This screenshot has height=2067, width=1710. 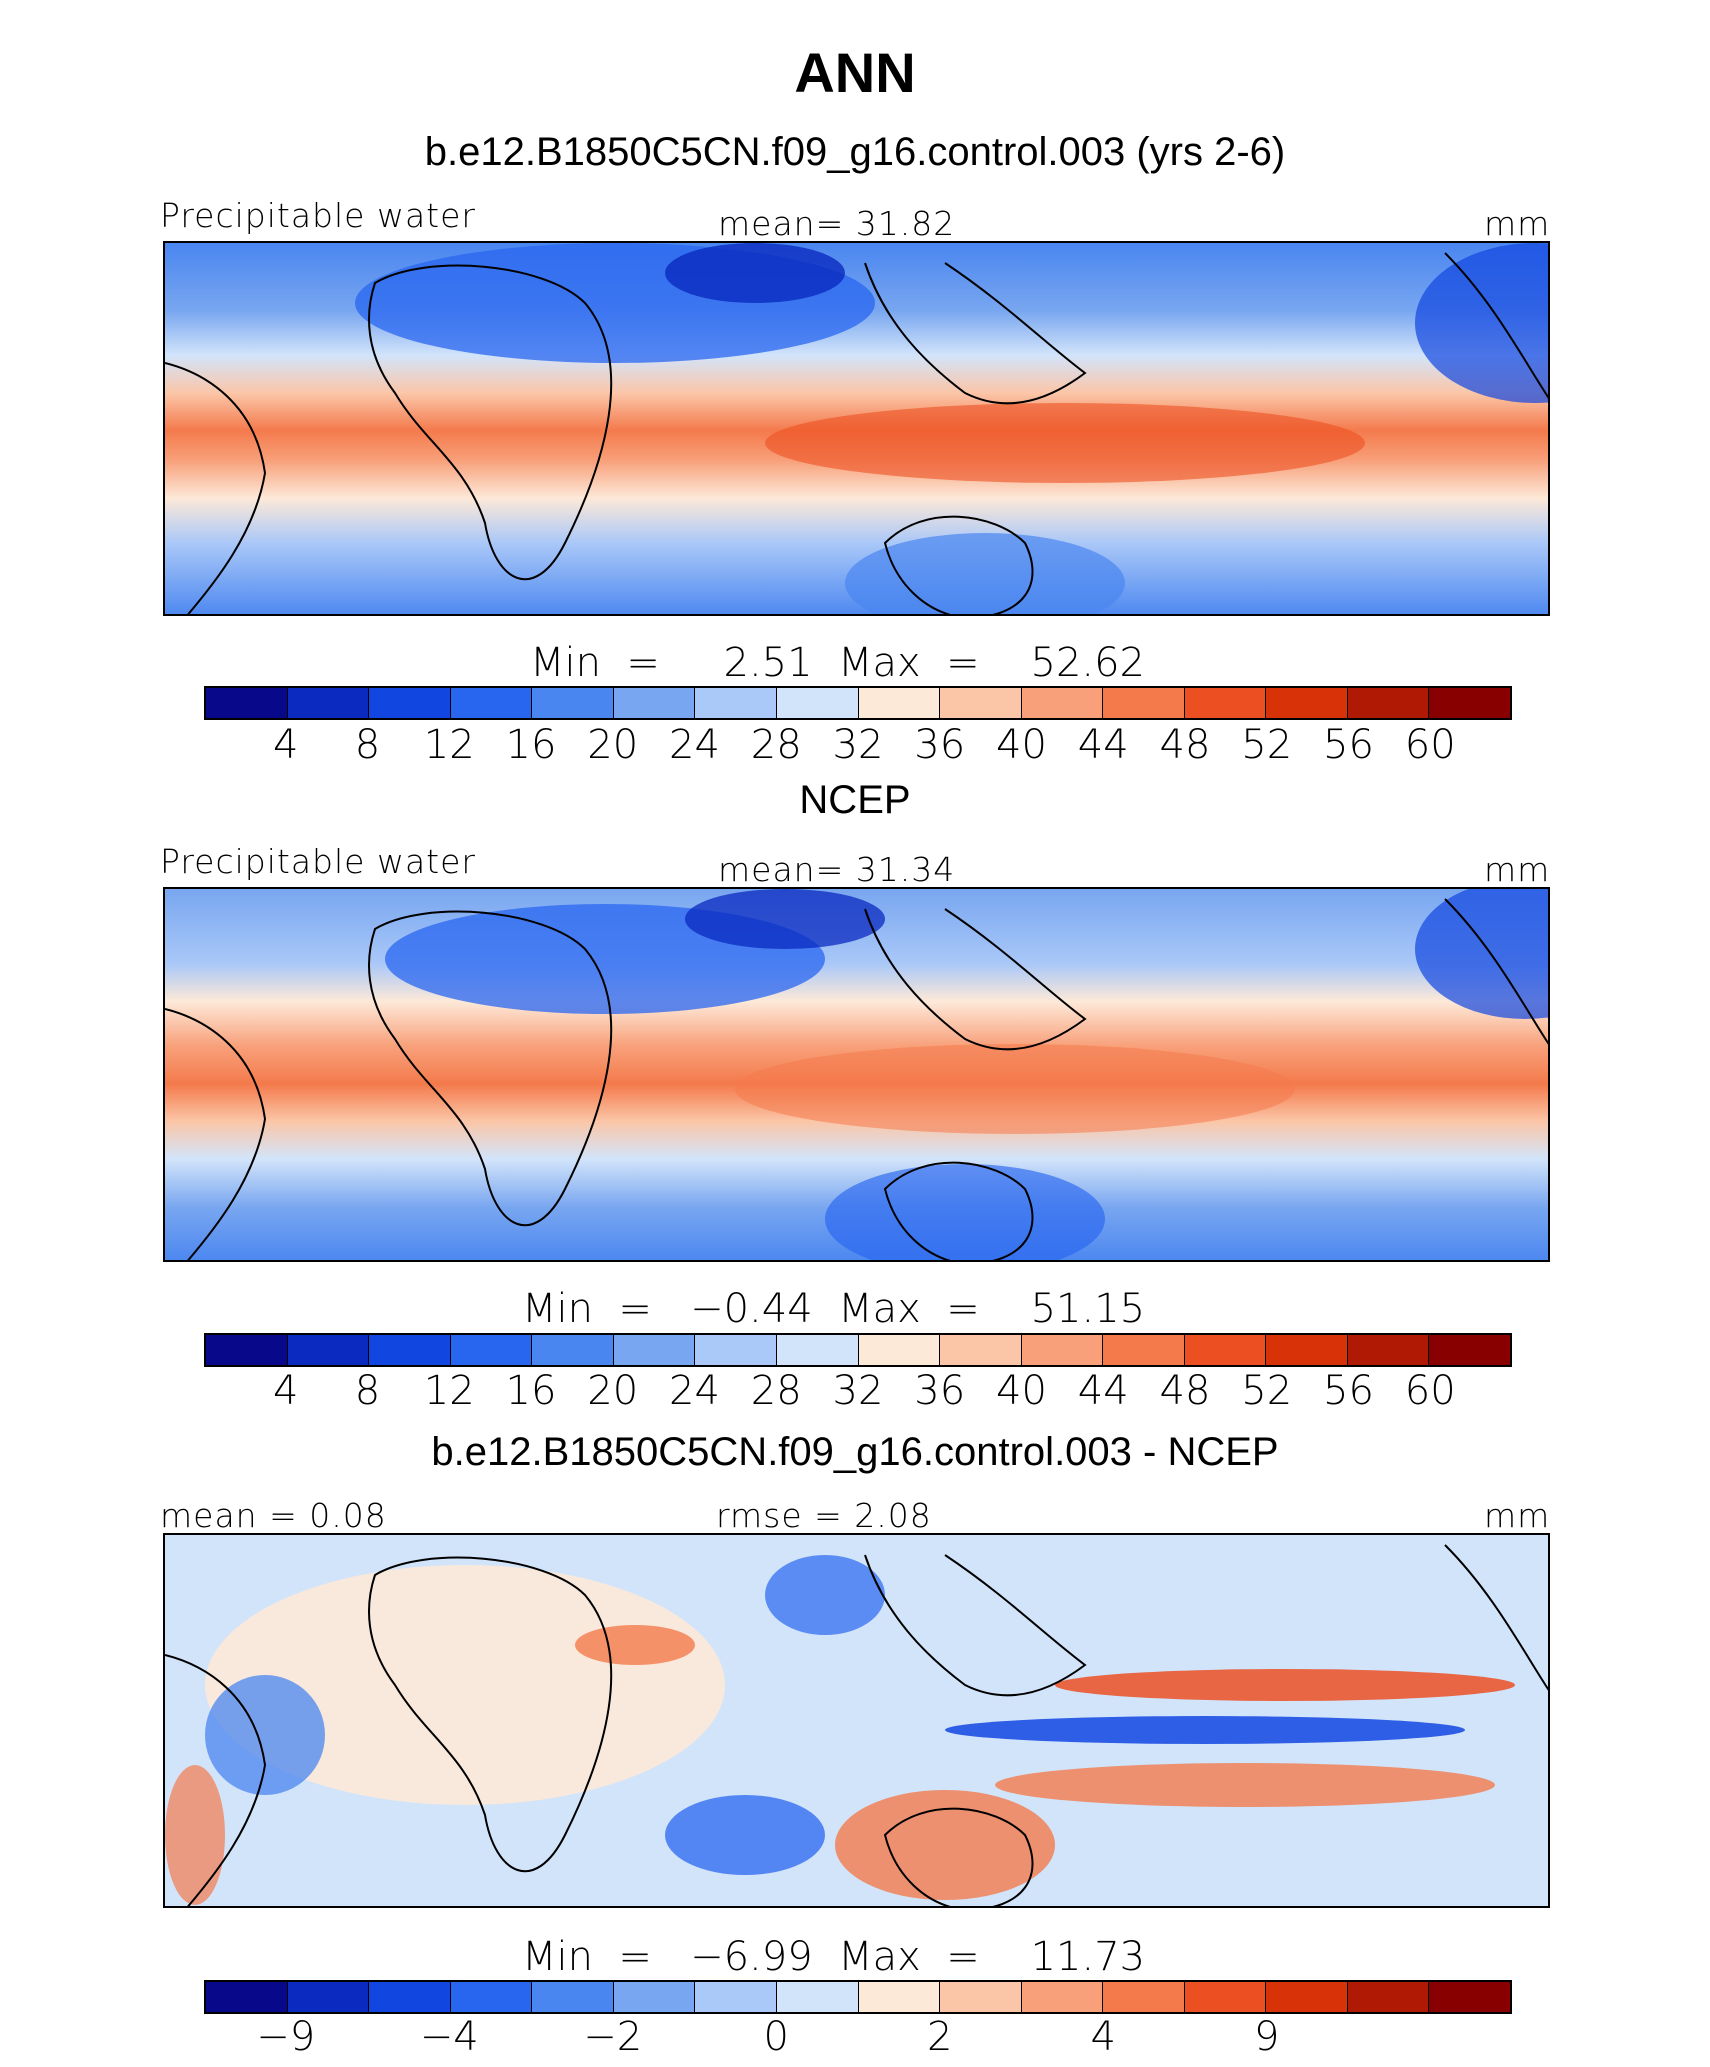 I want to click on colorbar-tick-label: −9, so click(x=286, y=2037).